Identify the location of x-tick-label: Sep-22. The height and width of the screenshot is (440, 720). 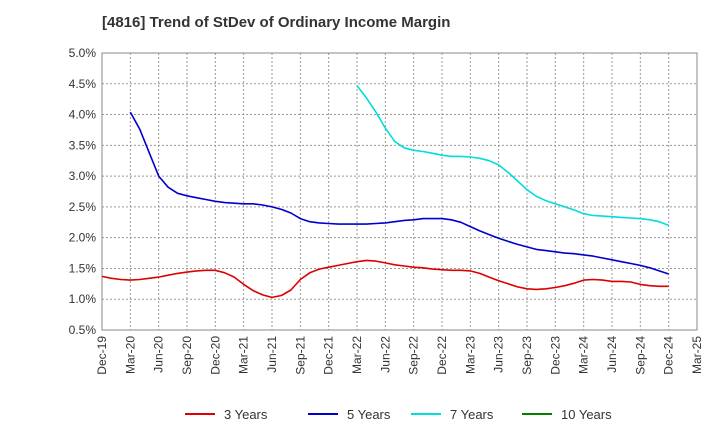
(414, 355).